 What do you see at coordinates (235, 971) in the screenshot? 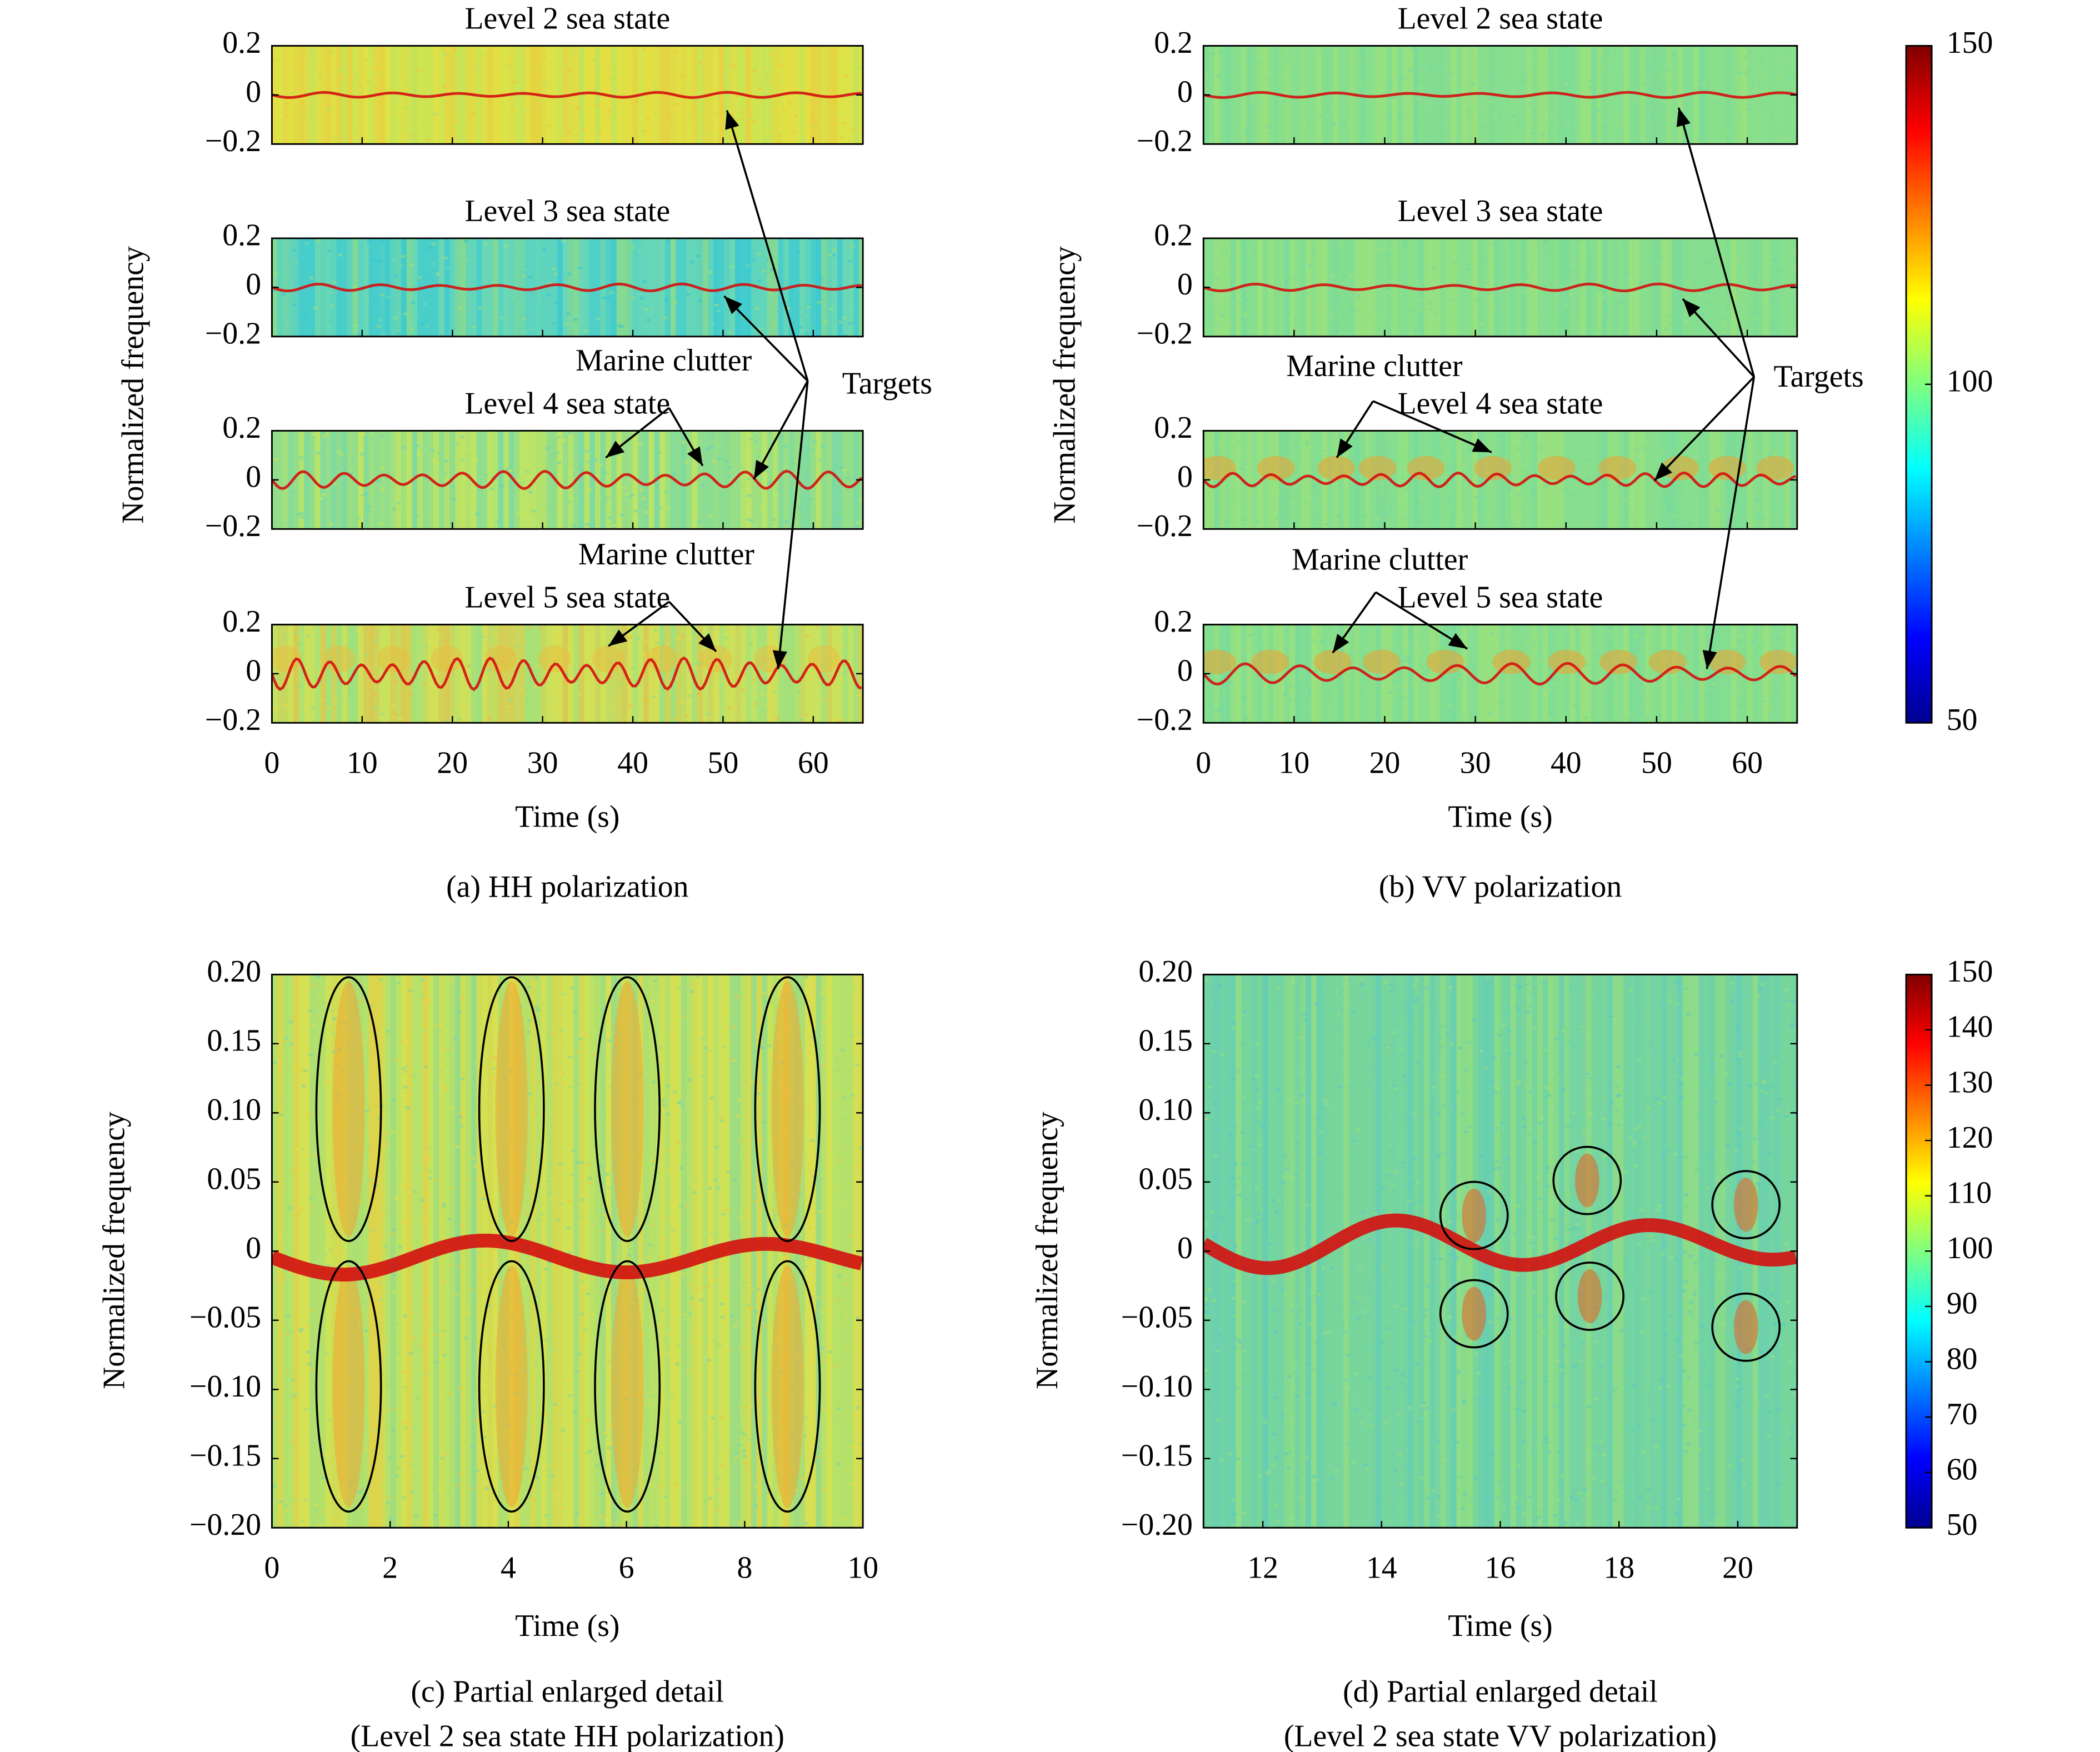
I see `y-tick-label: 0.20` at bounding box center [235, 971].